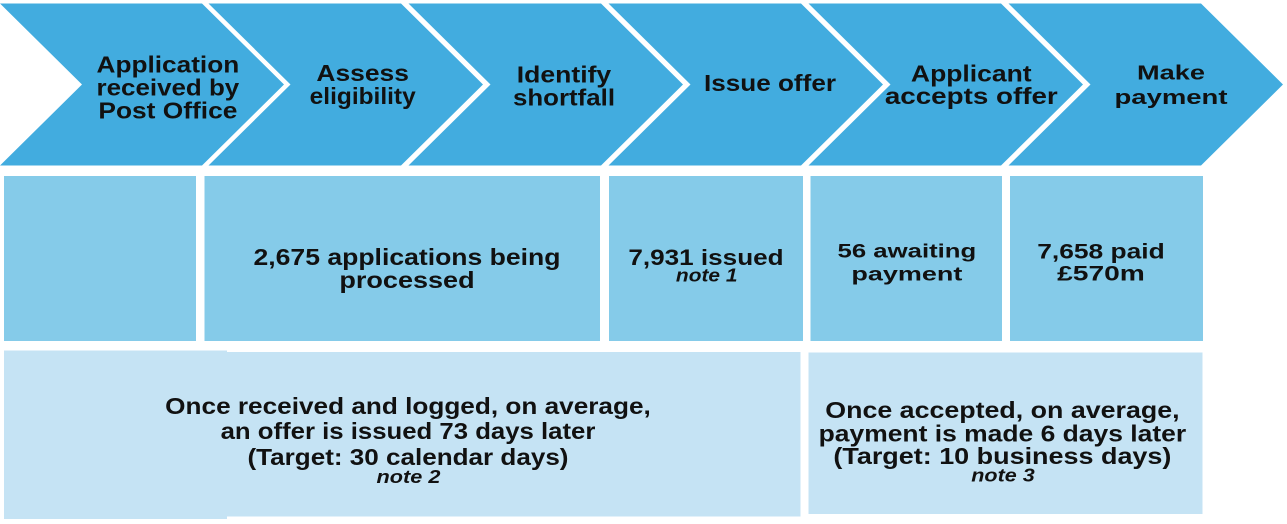 Image resolution: width=1287 pixels, height=524 pixels. I want to click on svg-text: Application, so click(168, 65).